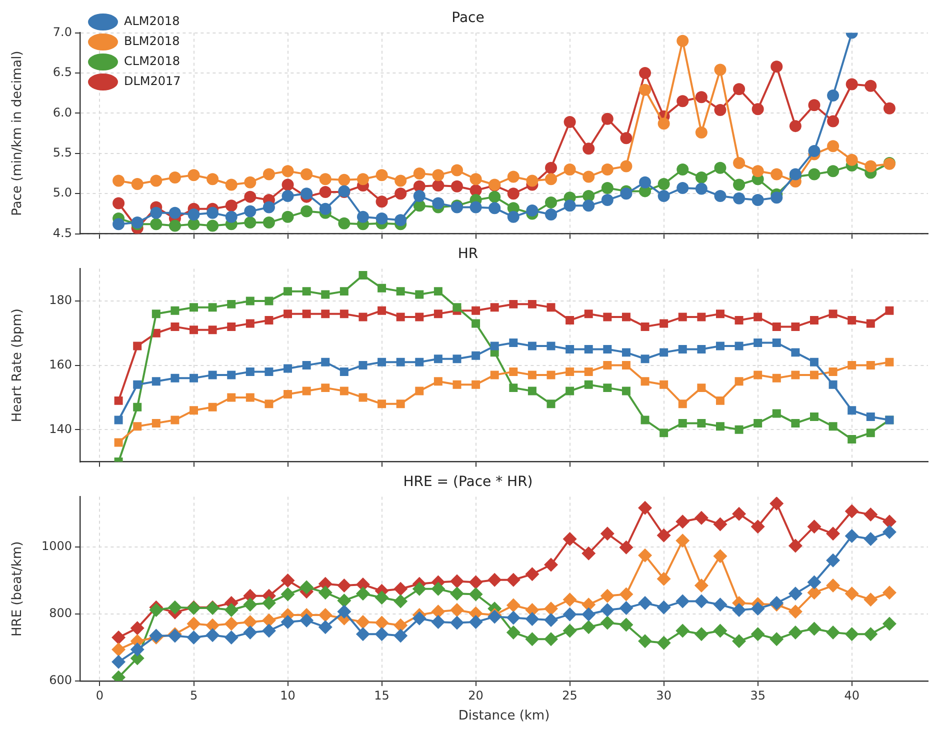 The height and width of the screenshot is (734, 952). I want to click on x-tick-label: 20, so click(476, 695).